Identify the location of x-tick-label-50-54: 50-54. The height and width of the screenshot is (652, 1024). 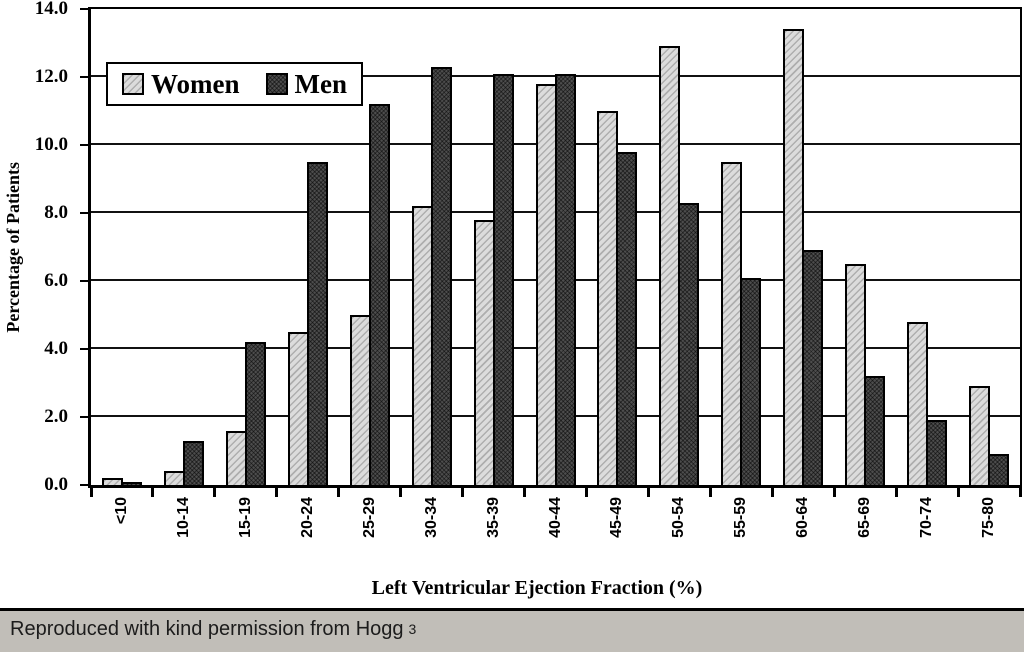
(690, 517).